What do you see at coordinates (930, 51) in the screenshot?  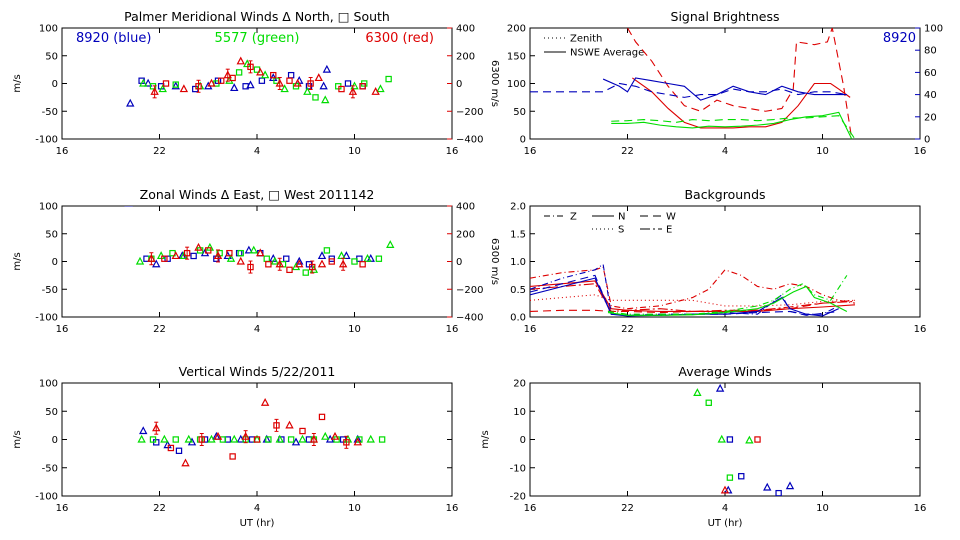 I see `right-tick-label: 80` at bounding box center [930, 51].